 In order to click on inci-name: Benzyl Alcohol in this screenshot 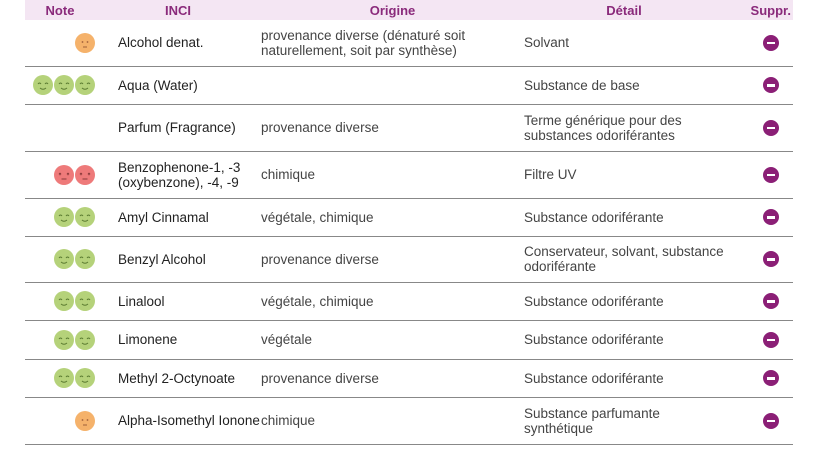, I will do `click(178, 259)`.